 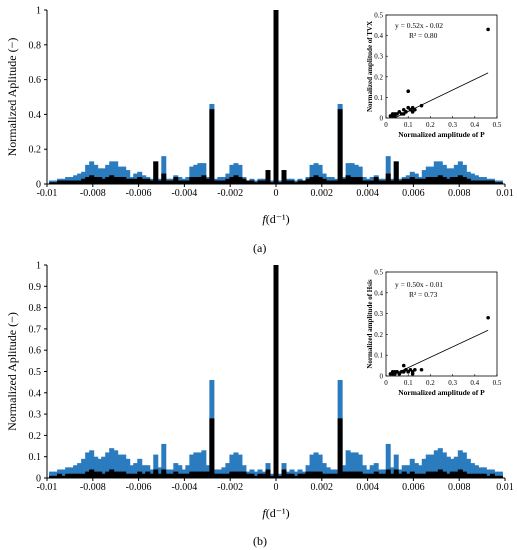 I want to click on y-tick-label: 0.2, so click(x=35, y=150).